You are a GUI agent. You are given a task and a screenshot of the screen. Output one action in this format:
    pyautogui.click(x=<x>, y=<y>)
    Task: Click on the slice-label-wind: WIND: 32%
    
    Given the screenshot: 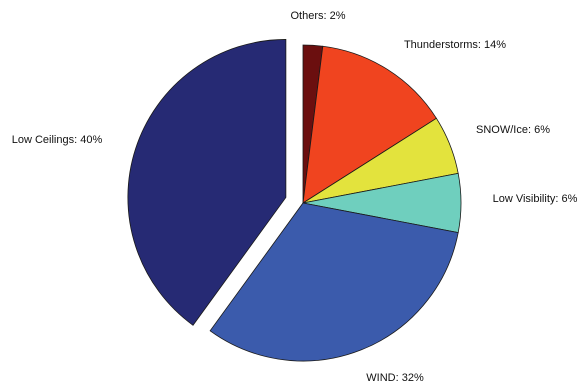 What is the action you would take?
    pyautogui.click(x=395, y=378)
    